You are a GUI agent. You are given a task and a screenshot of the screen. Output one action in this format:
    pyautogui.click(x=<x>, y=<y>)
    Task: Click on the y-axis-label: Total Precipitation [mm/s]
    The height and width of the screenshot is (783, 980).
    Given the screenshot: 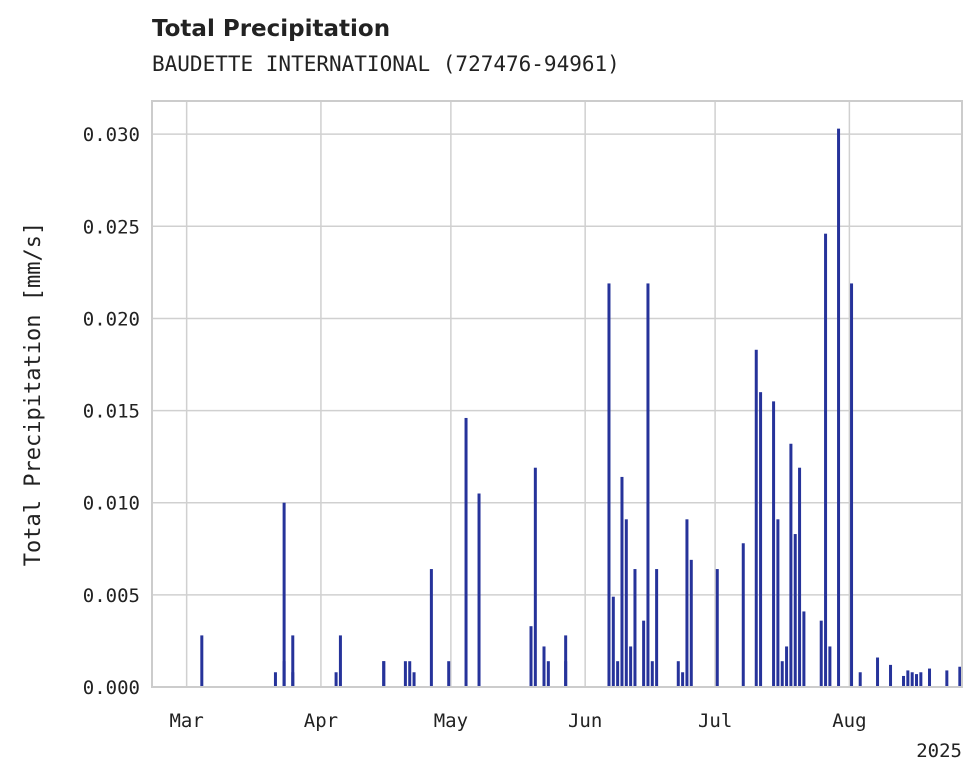 What is the action you would take?
    pyautogui.click(x=33, y=394)
    